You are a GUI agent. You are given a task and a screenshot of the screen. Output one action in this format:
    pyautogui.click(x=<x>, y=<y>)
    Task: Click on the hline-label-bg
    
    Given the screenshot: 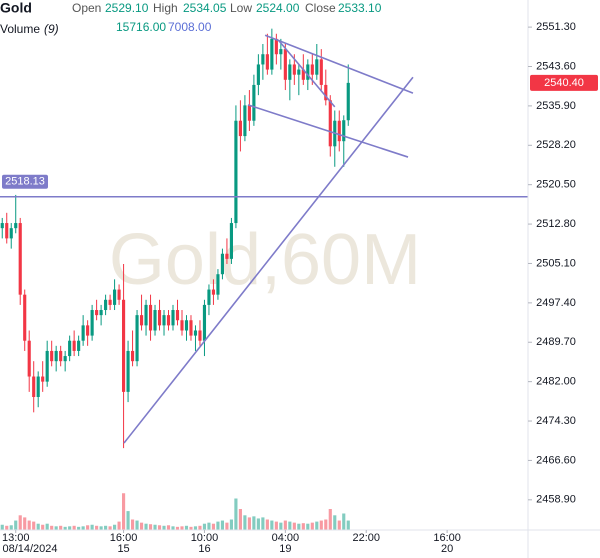 What is the action you would take?
    pyautogui.click(x=25, y=181)
    